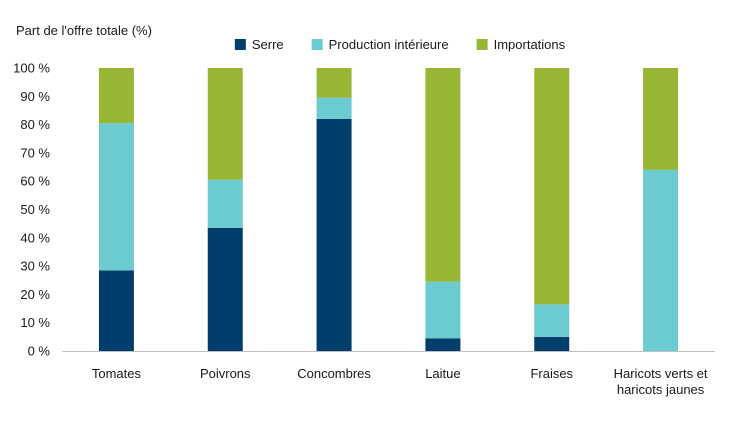  Describe the element at coordinates (35, 152) in the screenshot. I see `y-tick-label: 70 %` at that location.